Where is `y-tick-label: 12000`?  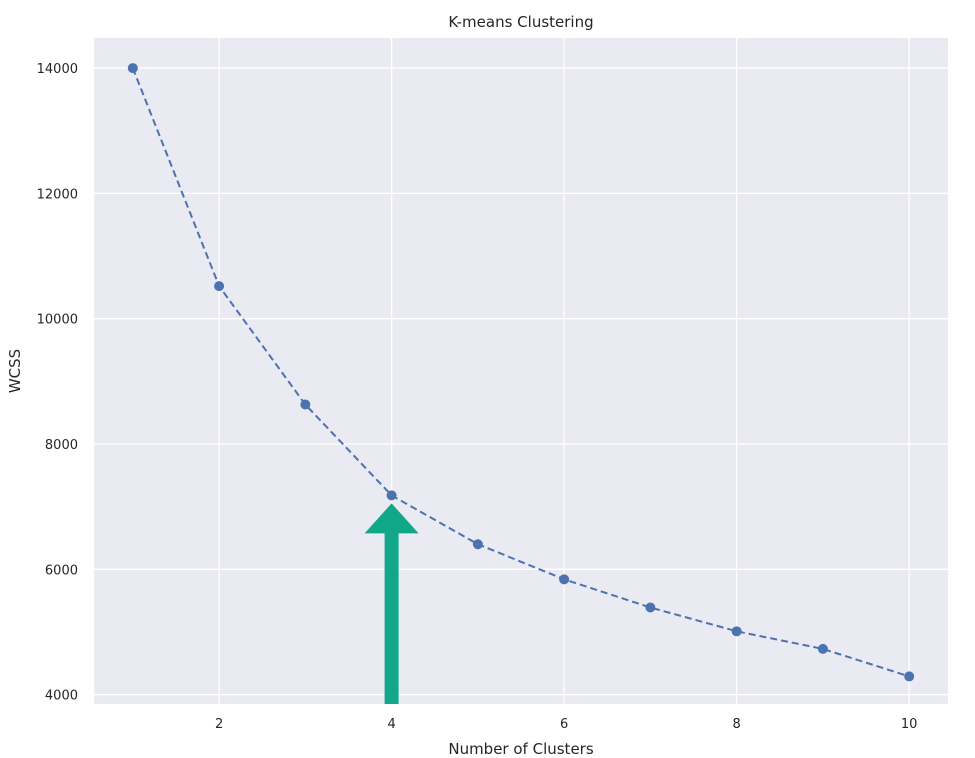 y-tick-label: 12000 is located at coordinates (57, 194).